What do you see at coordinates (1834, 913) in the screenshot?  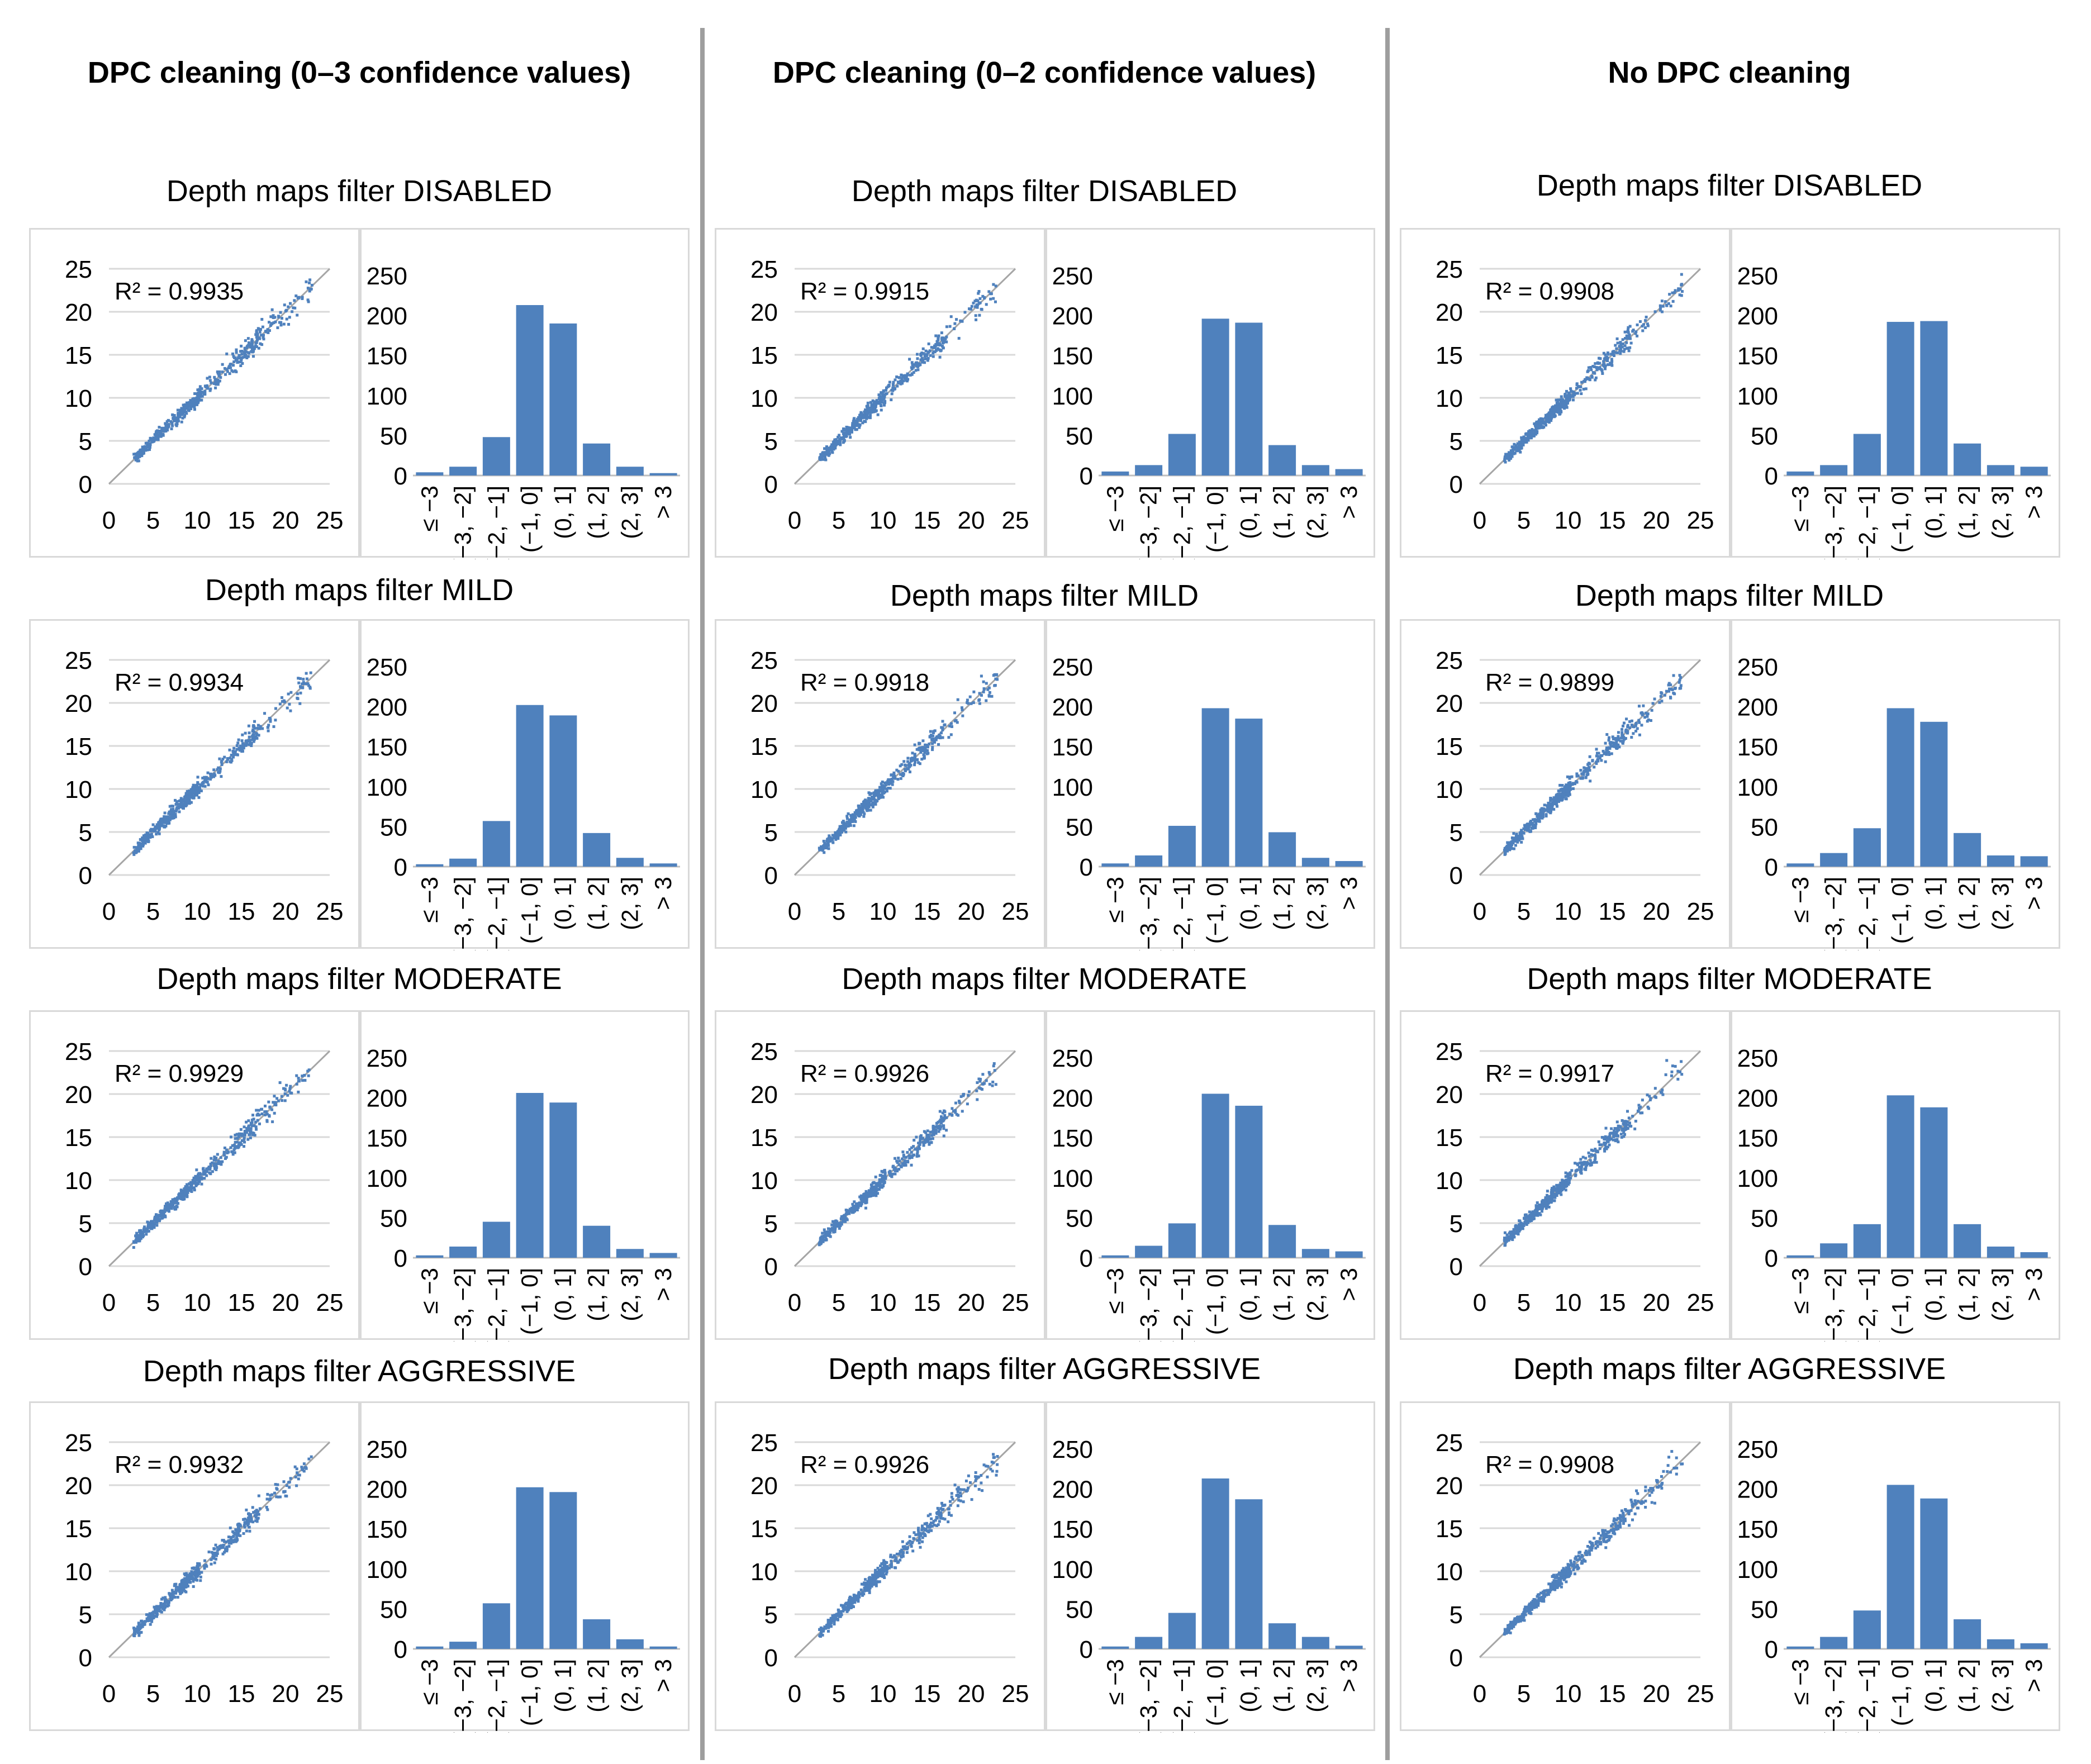 I see `x-tick-label: (−3, −2]` at bounding box center [1834, 913].